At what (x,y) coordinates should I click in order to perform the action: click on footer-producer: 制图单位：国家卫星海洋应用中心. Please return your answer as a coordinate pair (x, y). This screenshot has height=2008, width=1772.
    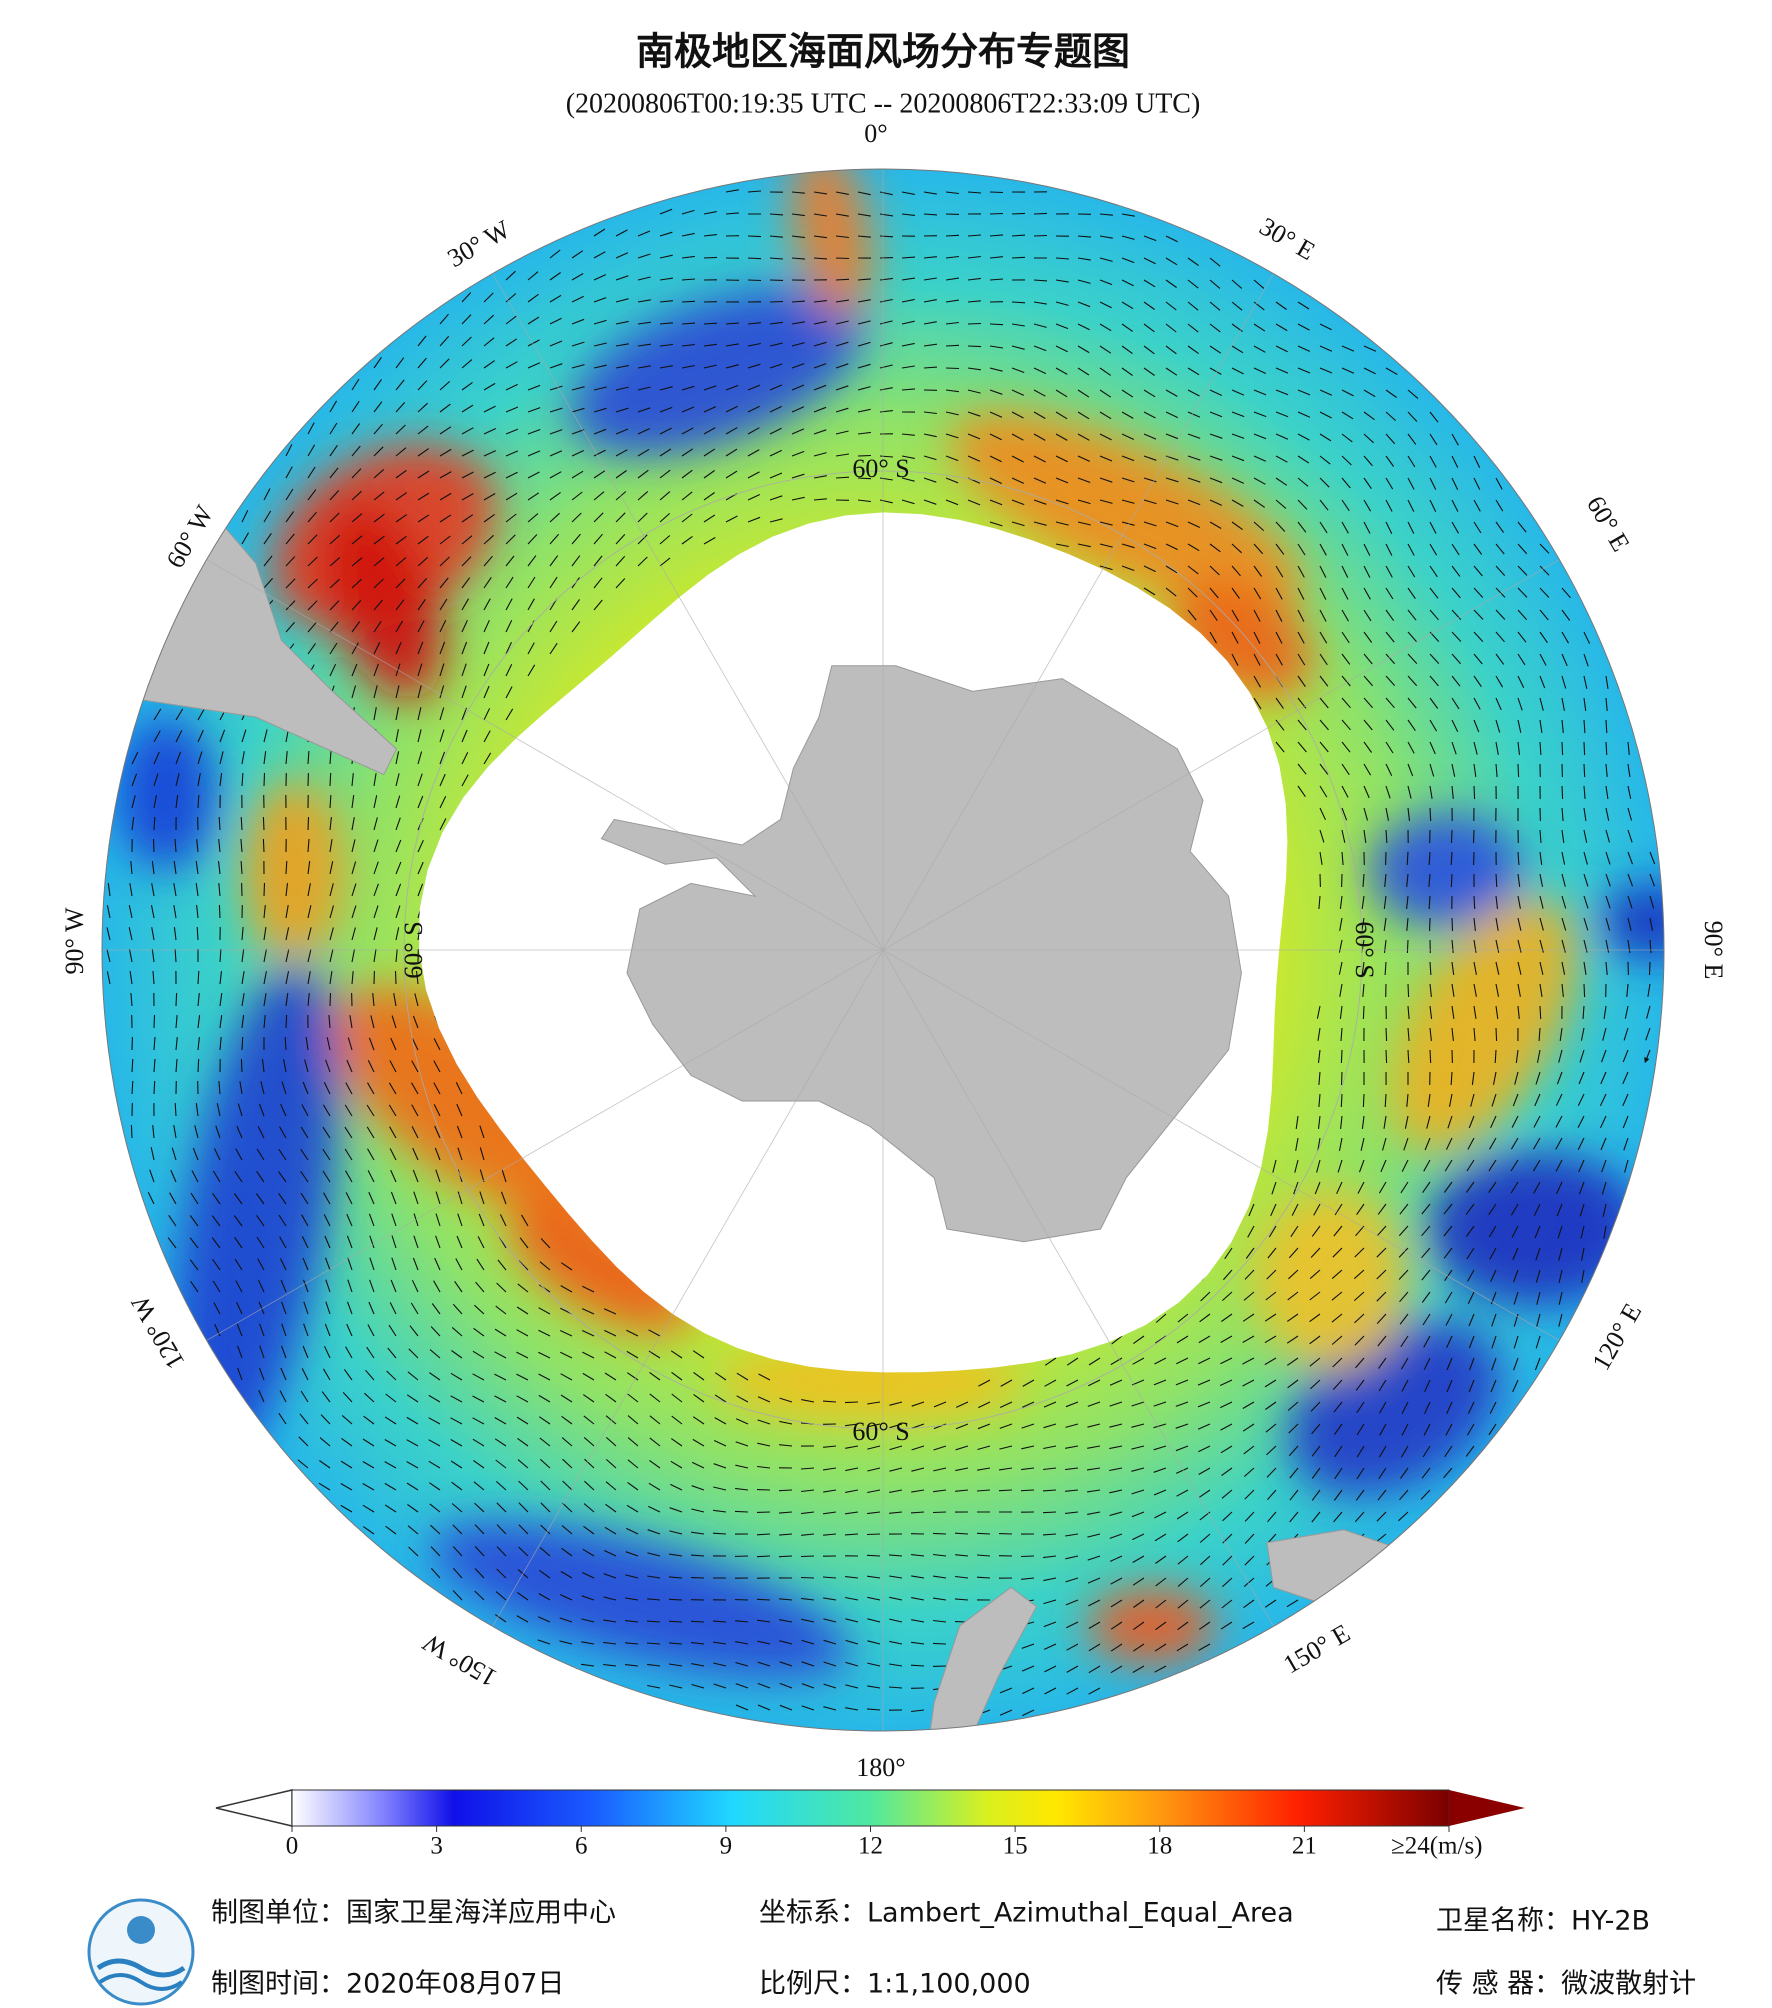
    Looking at the image, I should click on (413, 1913).